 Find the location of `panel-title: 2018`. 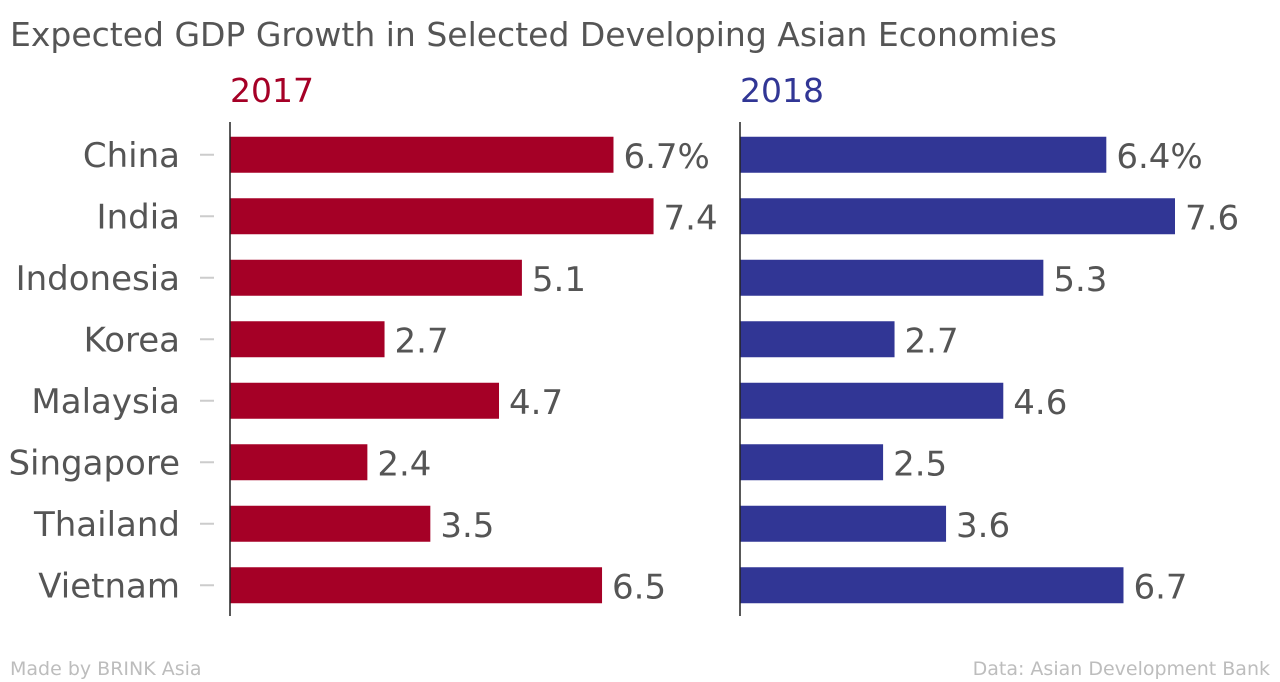

panel-title: 2018 is located at coordinates (782, 90).